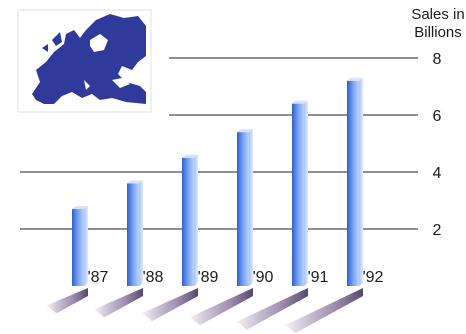  What do you see at coordinates (437, 230) in the screenshot?
I see `y-tick-label-2: 2` at bounding box center [437, 230].